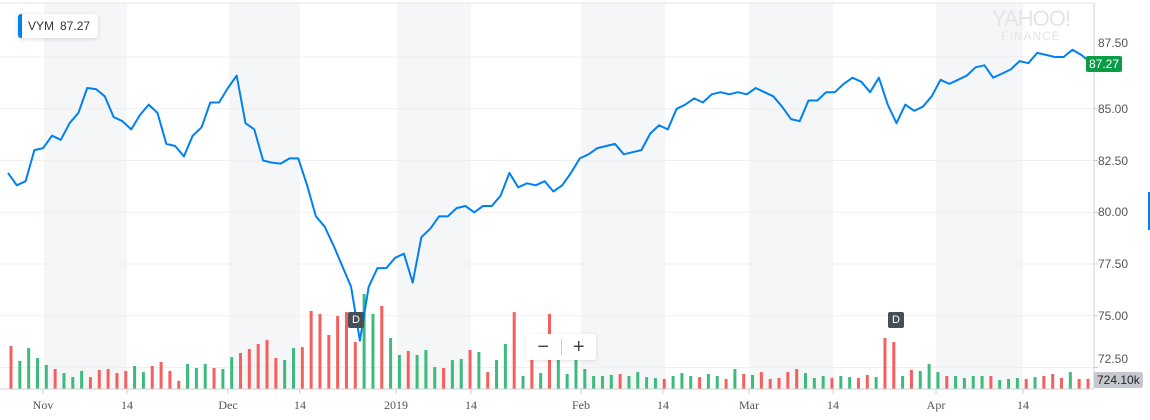 Image resolution: width=1150 pixels, height=420 pixels. Describe the element at coordinates (396, 405) in the screenshot. I see `x-tick-label: 2019` at that location.